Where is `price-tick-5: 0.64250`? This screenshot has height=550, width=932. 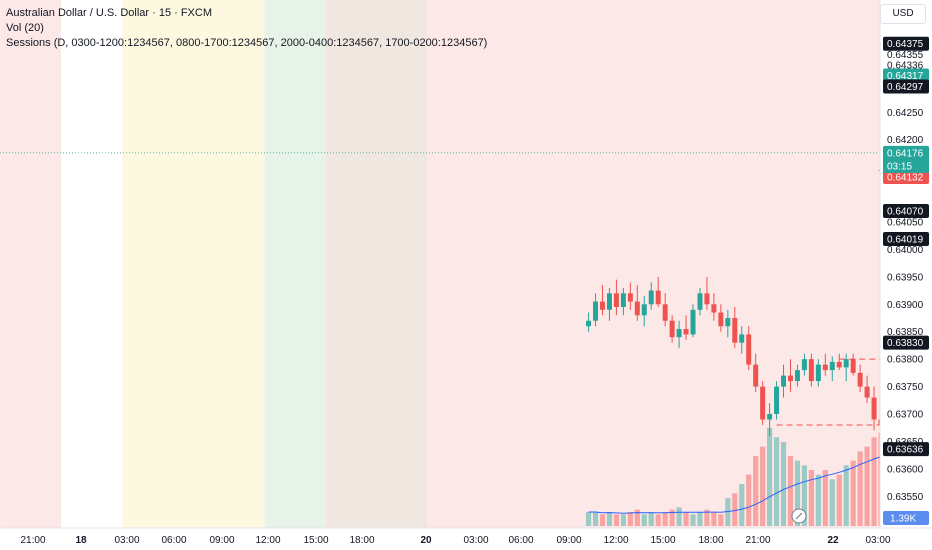 price-tick-5: 0.64250 is located at coordinates (905, 113).